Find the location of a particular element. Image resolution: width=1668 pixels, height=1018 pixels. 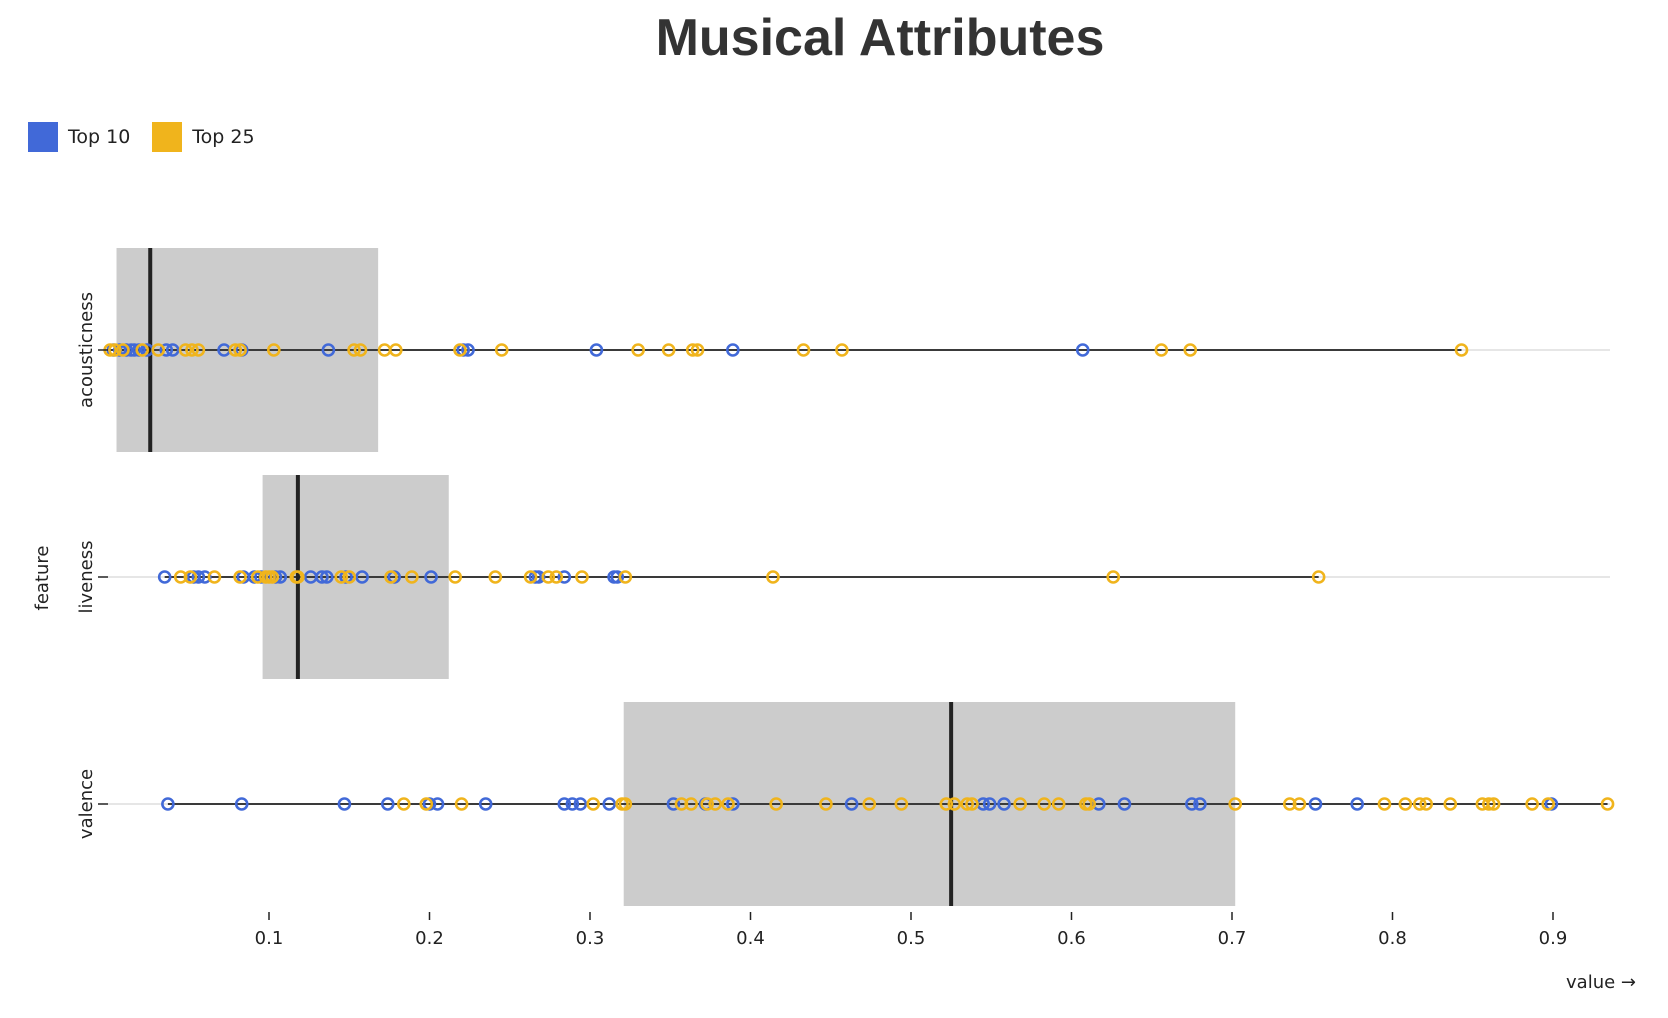

y-axis-label: feature is located at coordinates (42, 578).